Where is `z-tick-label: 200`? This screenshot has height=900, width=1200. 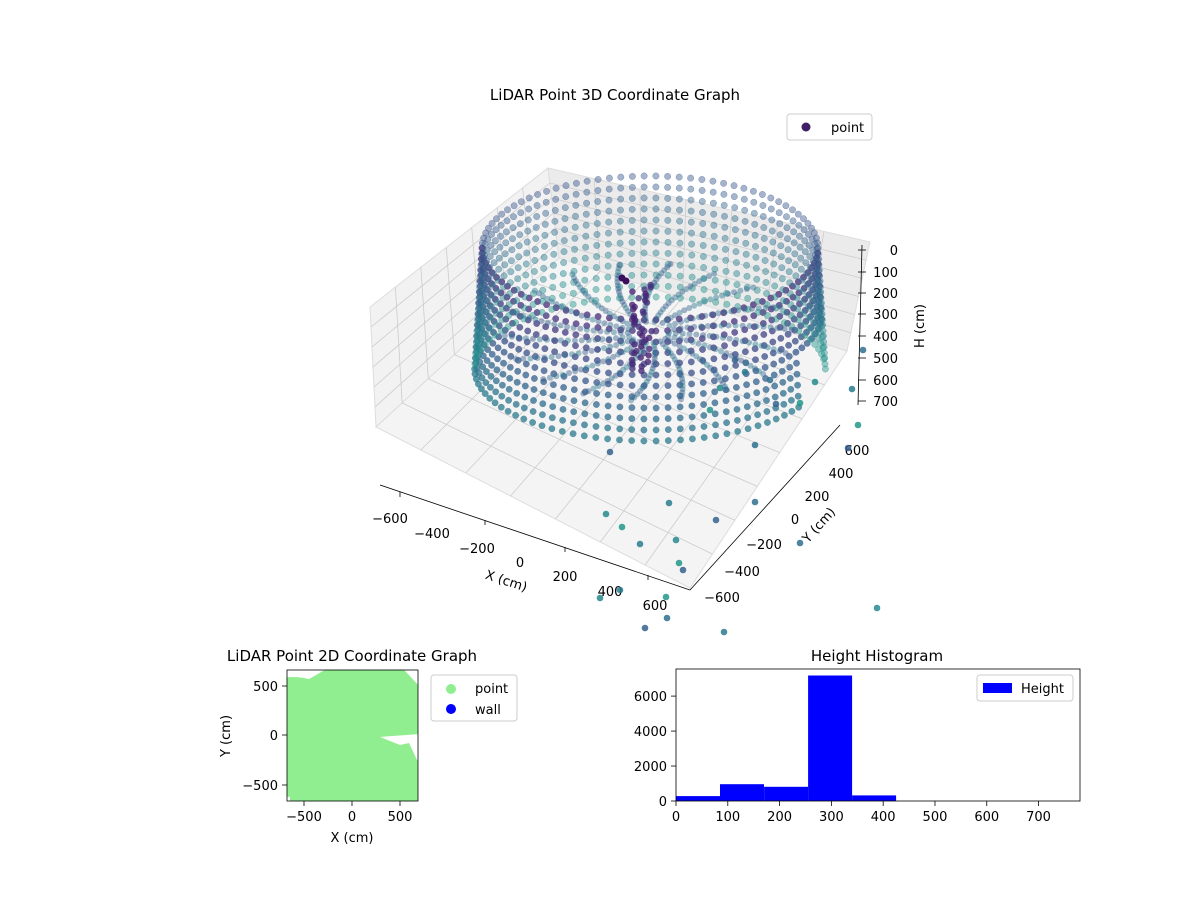 z-tick-label: 200 is located at coordinates (885, 294).